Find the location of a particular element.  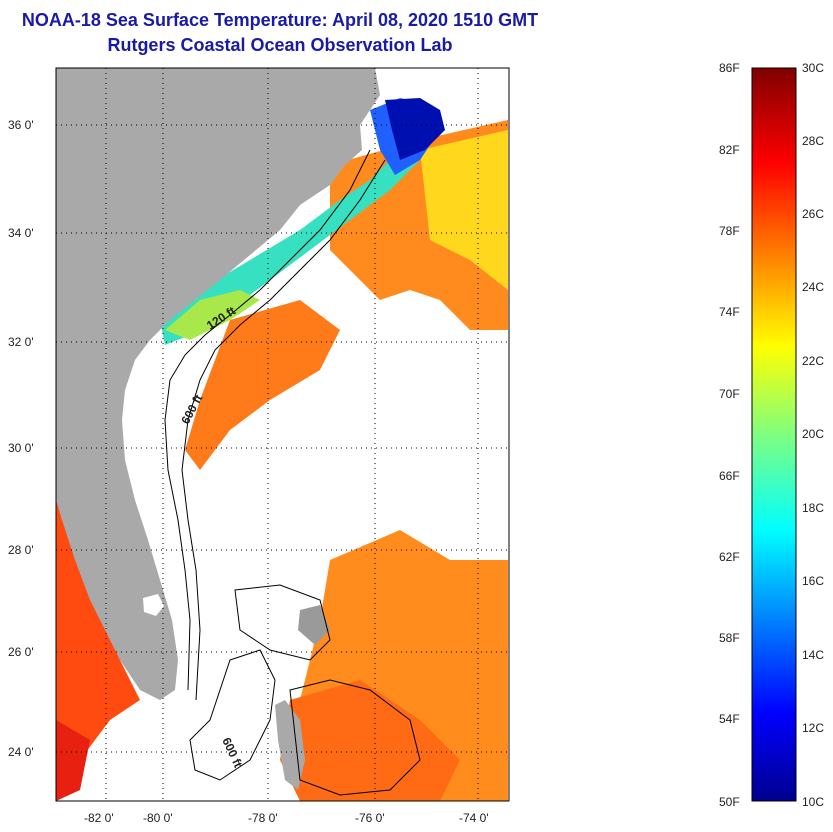

cb-f-78: 78F is located at coordinates (729, 231).